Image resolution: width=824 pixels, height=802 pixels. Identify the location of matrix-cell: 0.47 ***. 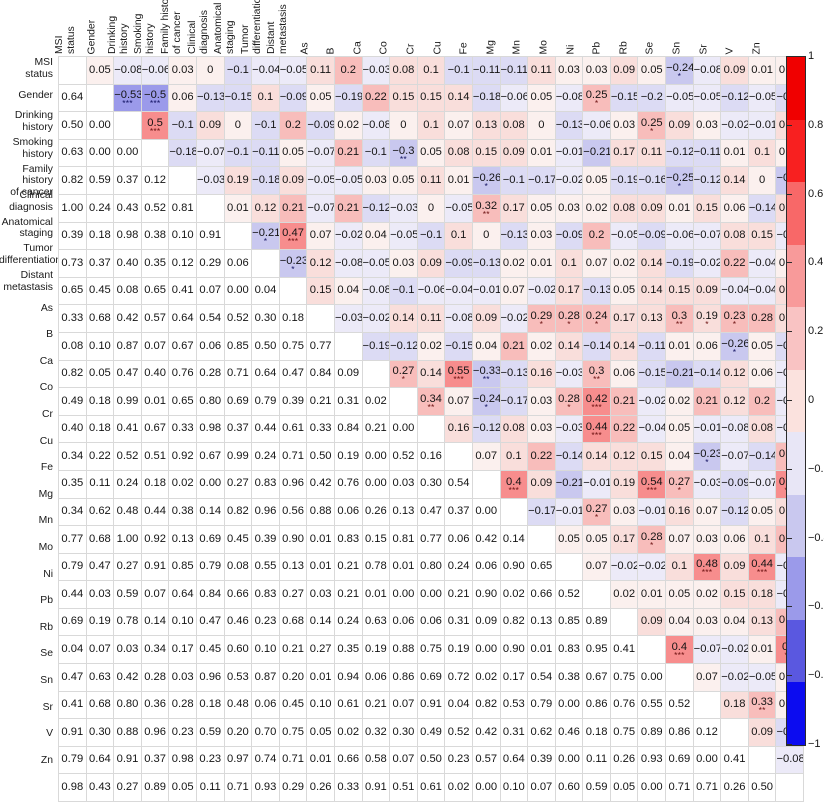
(293, 236).